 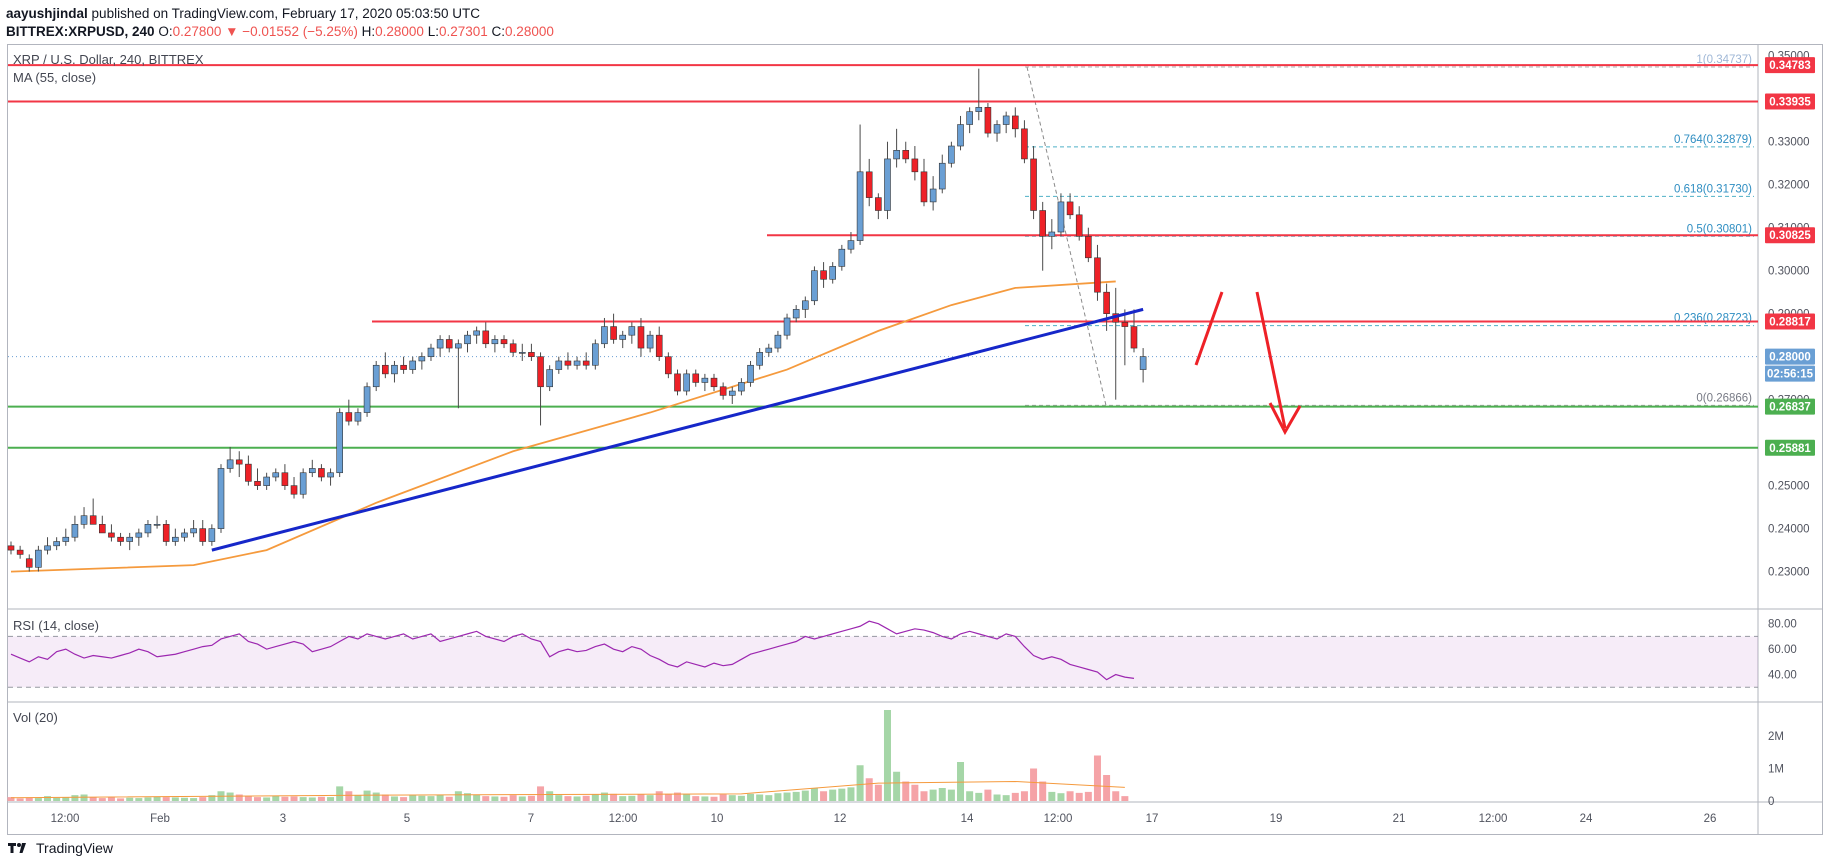 I want to click on price-axis-badge-text: 0.28000, so click(x=1790, y=358).